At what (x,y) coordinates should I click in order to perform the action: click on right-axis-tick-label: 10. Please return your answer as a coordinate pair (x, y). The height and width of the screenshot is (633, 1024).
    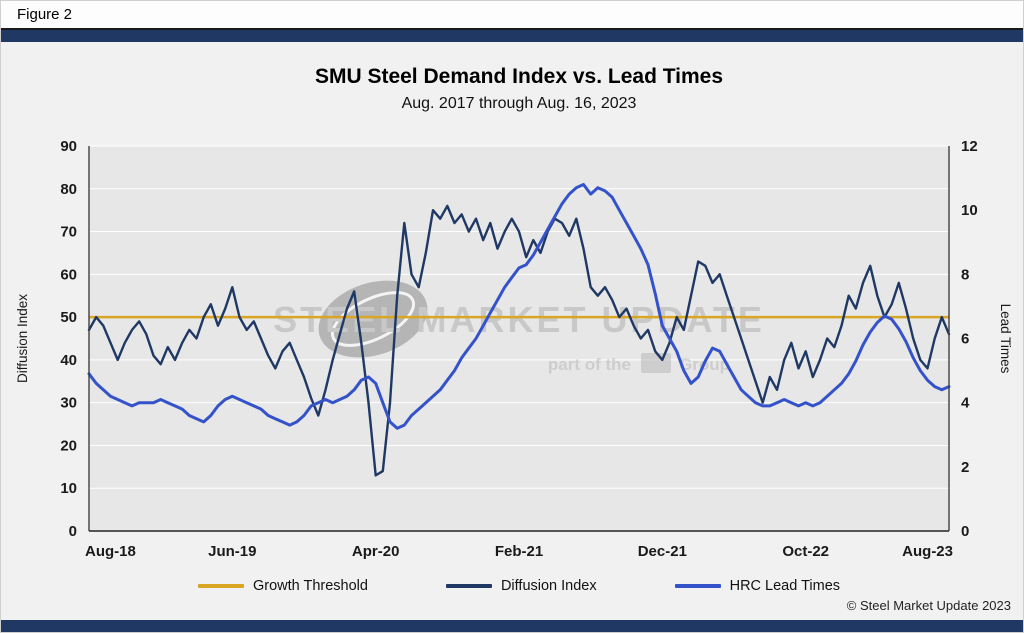
    Looking at the image, I should click on (969, 210).